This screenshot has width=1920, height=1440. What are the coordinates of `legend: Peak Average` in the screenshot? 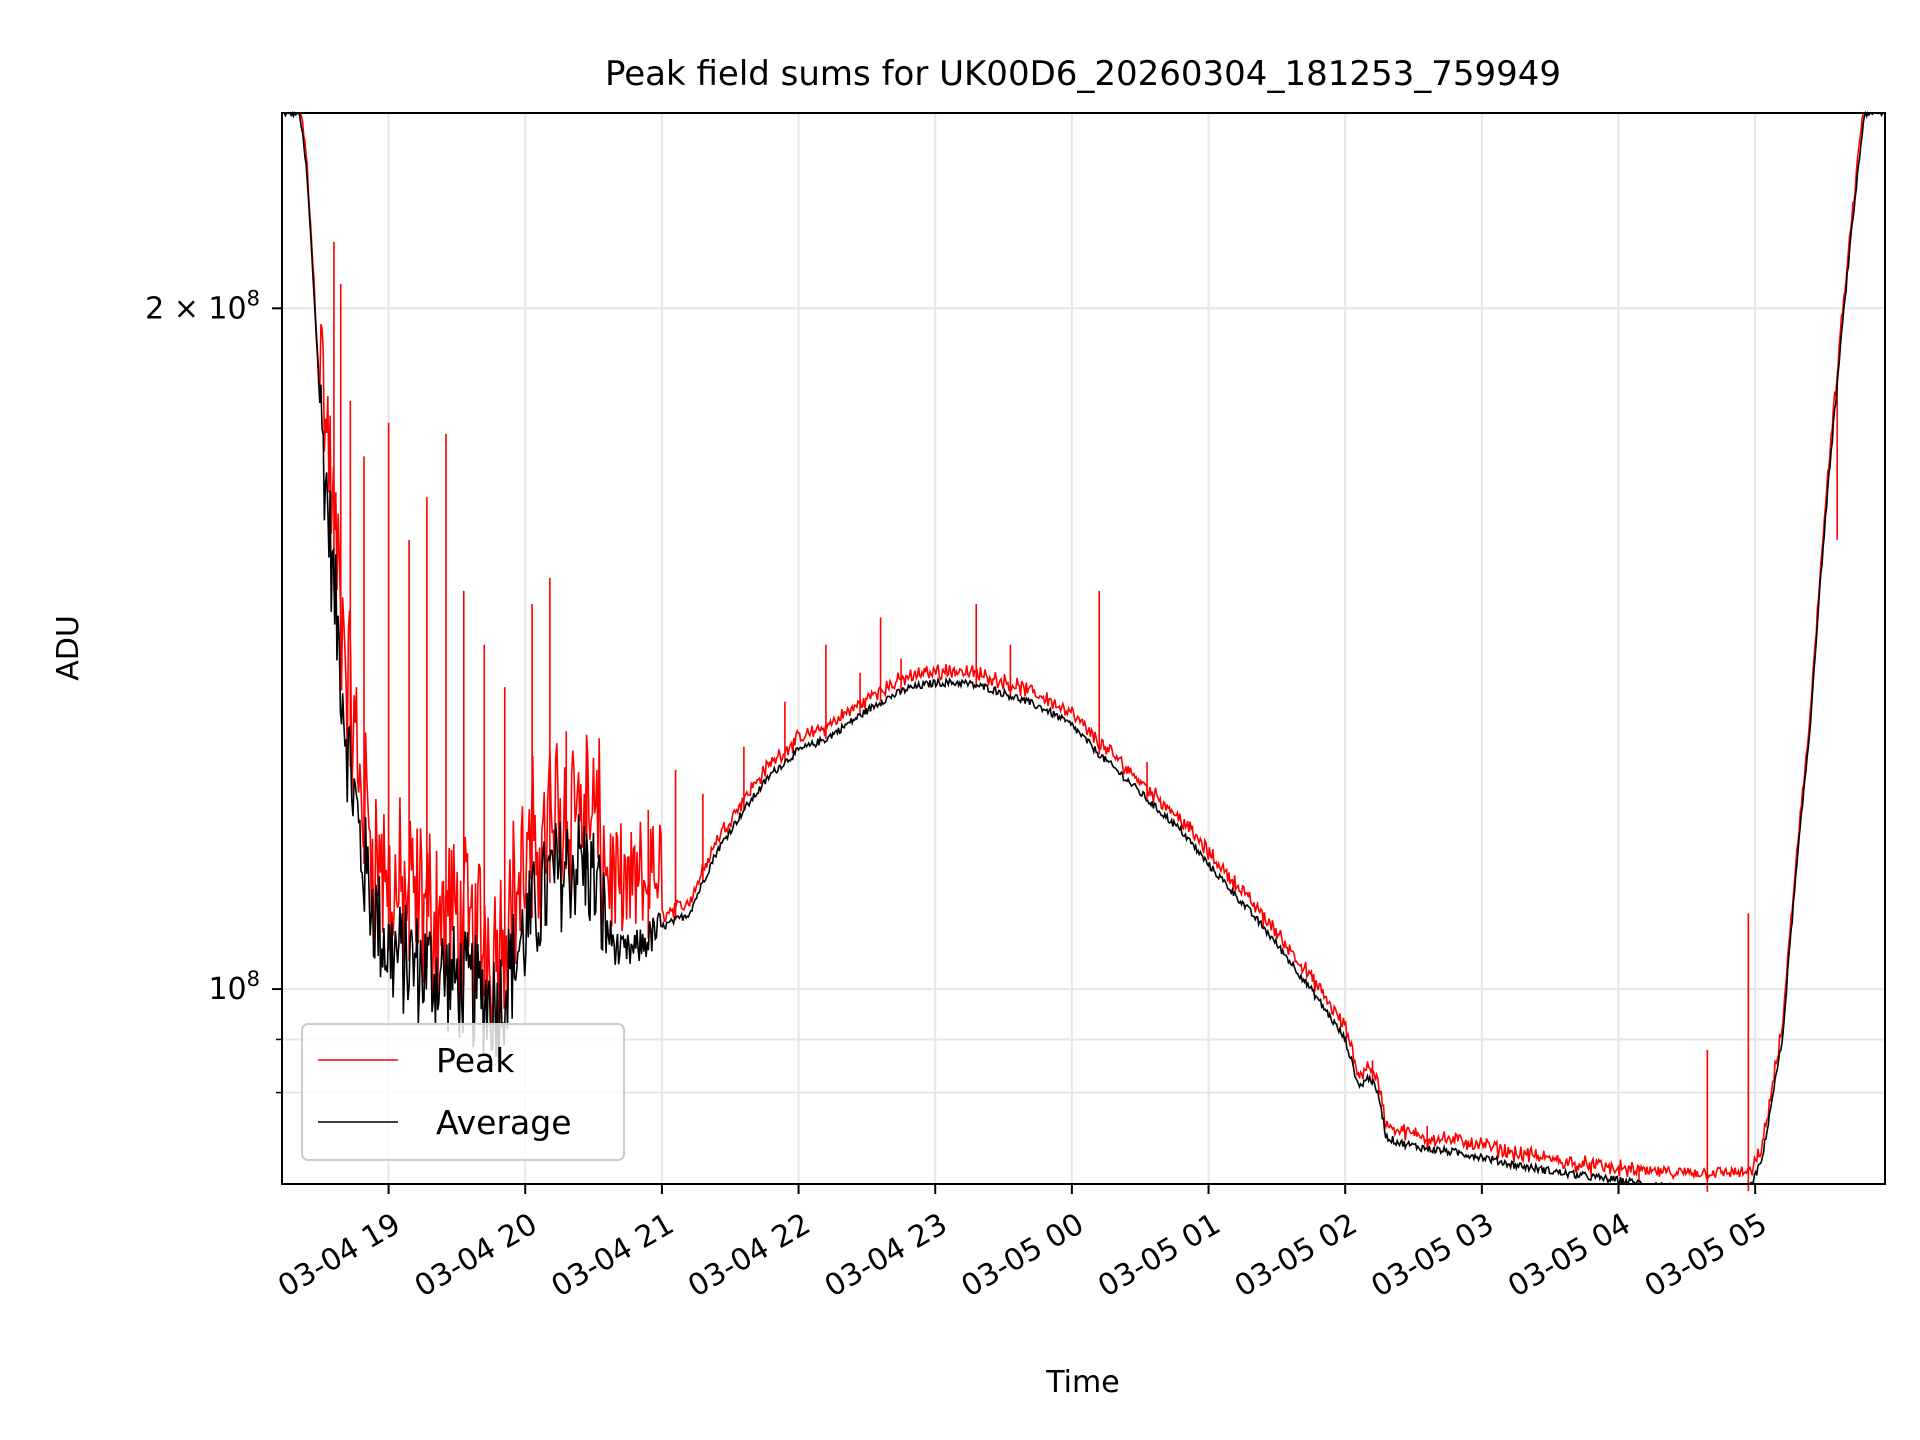 It's located at (463, 1092).